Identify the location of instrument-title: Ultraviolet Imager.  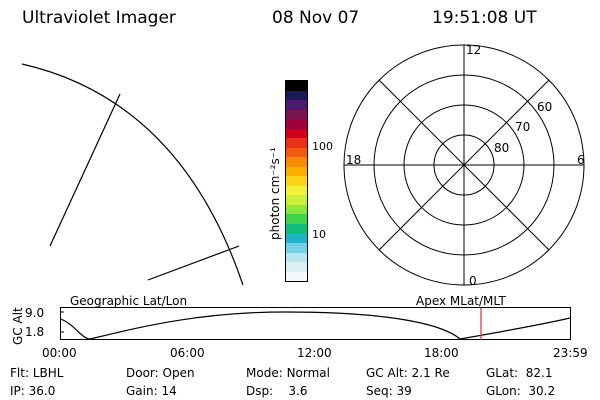
(99, 18).